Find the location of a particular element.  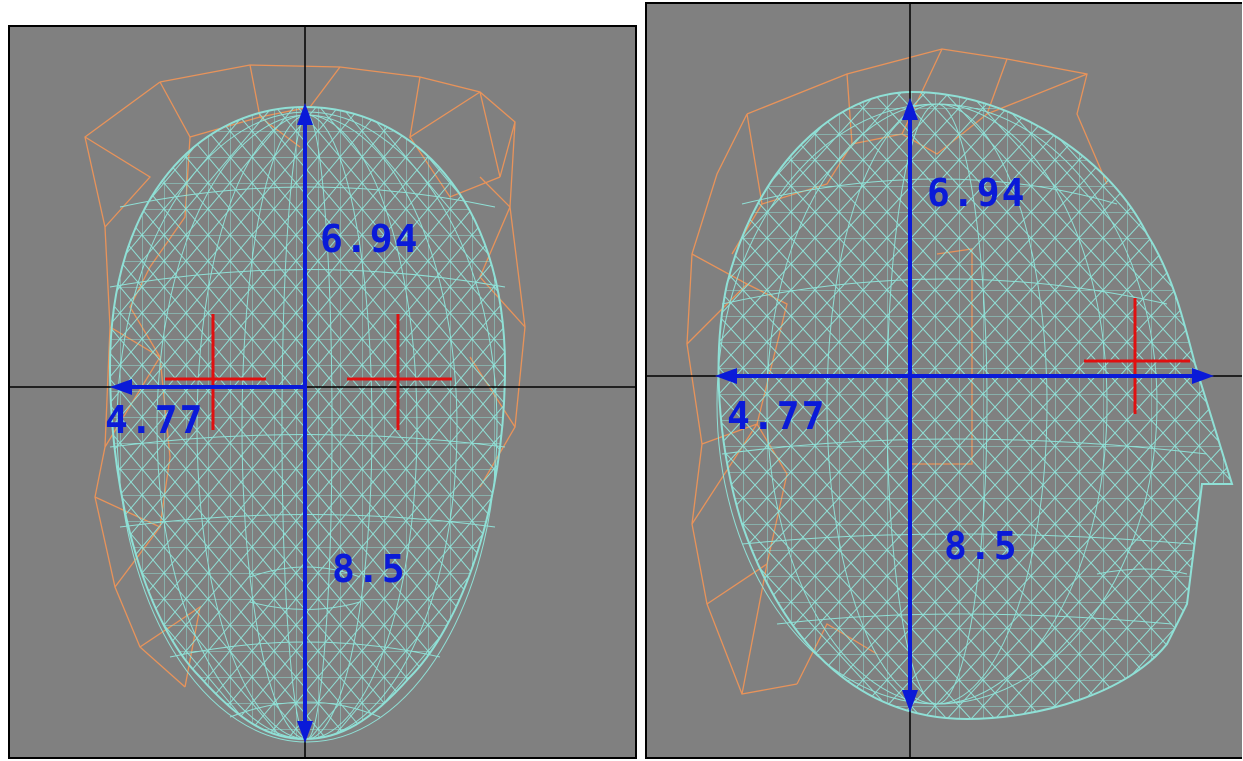

side-dim-side-label: 4.77 is located at coordinates (777, 416).